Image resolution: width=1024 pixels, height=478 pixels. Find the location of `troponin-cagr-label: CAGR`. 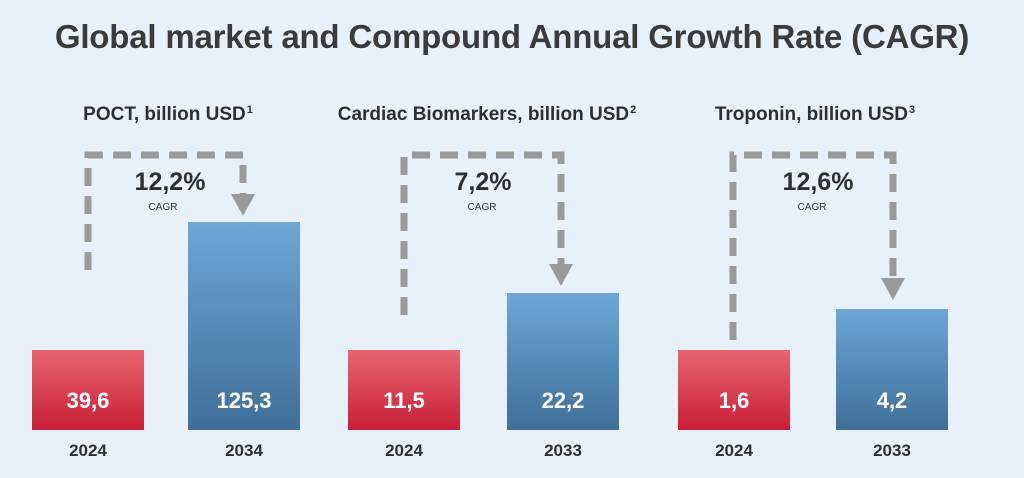

troponin-cagr-label: CAGR is located at coordinates (812, 207).